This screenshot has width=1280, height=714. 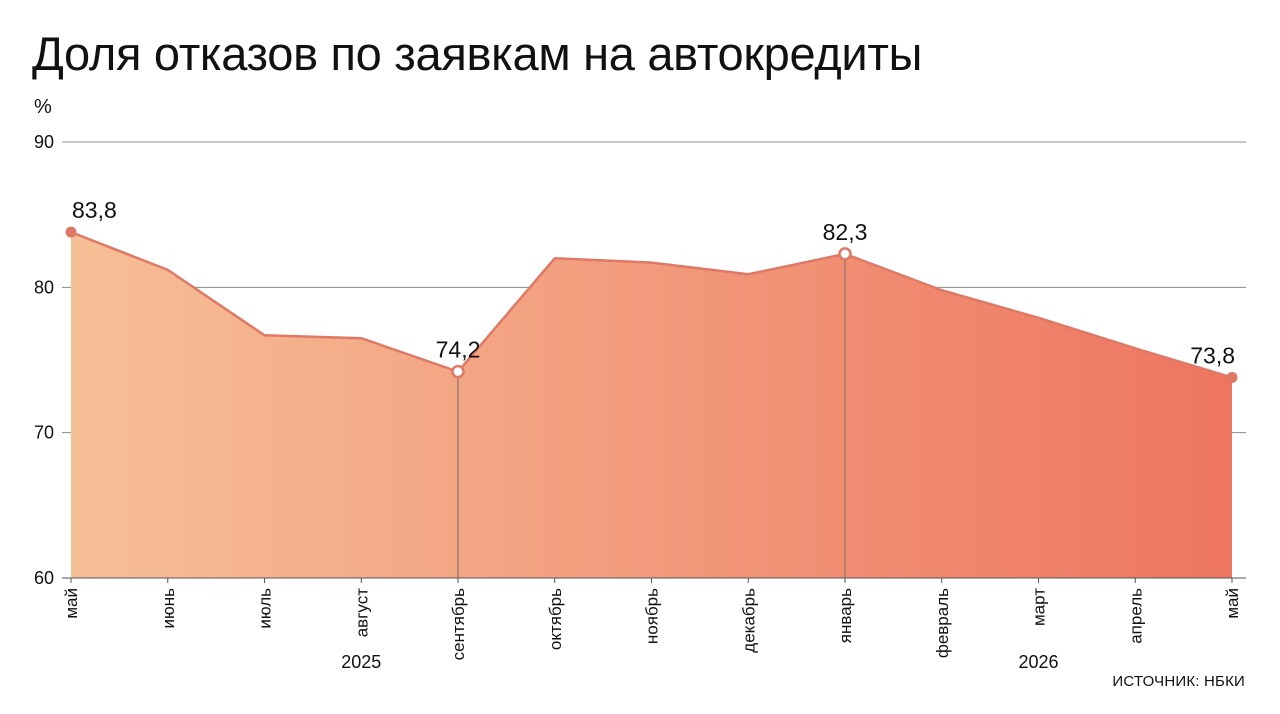 What do you see at coordinates (477, 53) in the screenshot?
I see `chart-title: Доля отказов по заявкам на автокредиты` at bounding box center [477, 53].